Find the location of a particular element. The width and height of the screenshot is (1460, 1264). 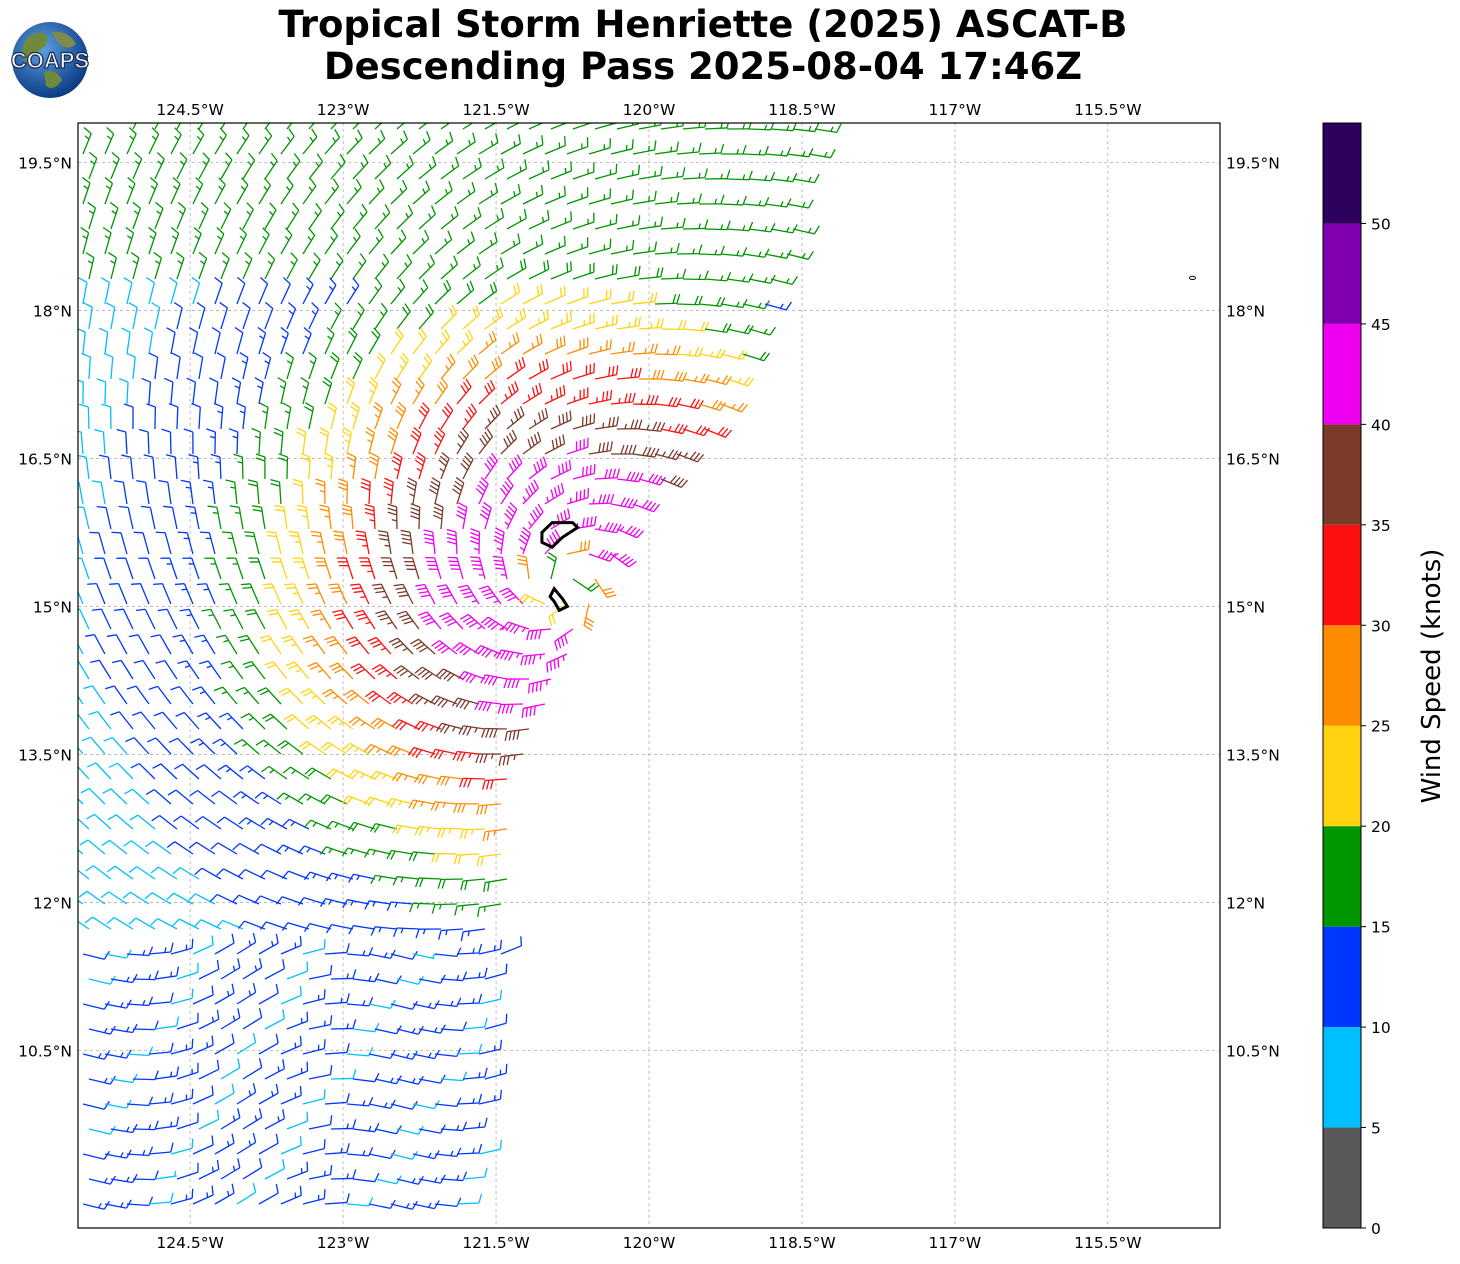

colorbar-bin is located at coordinates (1342, 474).